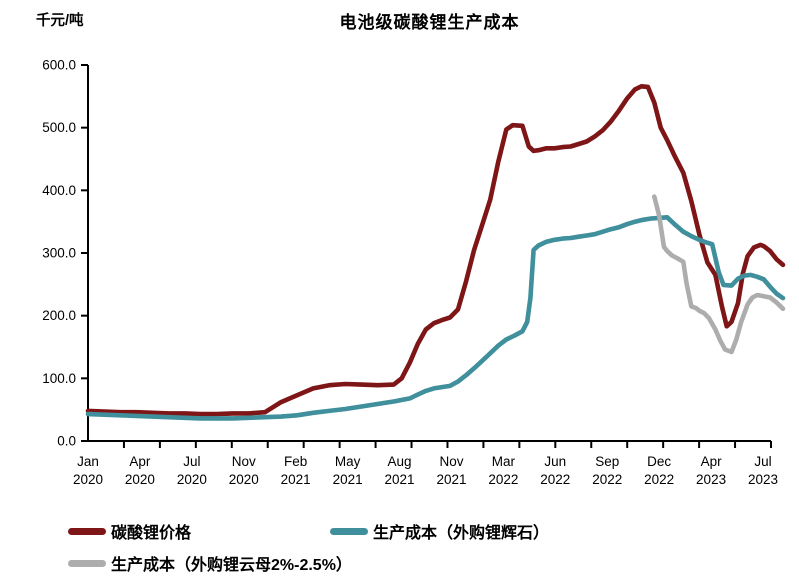 The image size is (799, 583). I want to click on legend-item-lepidolite-cost: 生产成本（外购锂云母2%-2.5%）, so click(210, 563).